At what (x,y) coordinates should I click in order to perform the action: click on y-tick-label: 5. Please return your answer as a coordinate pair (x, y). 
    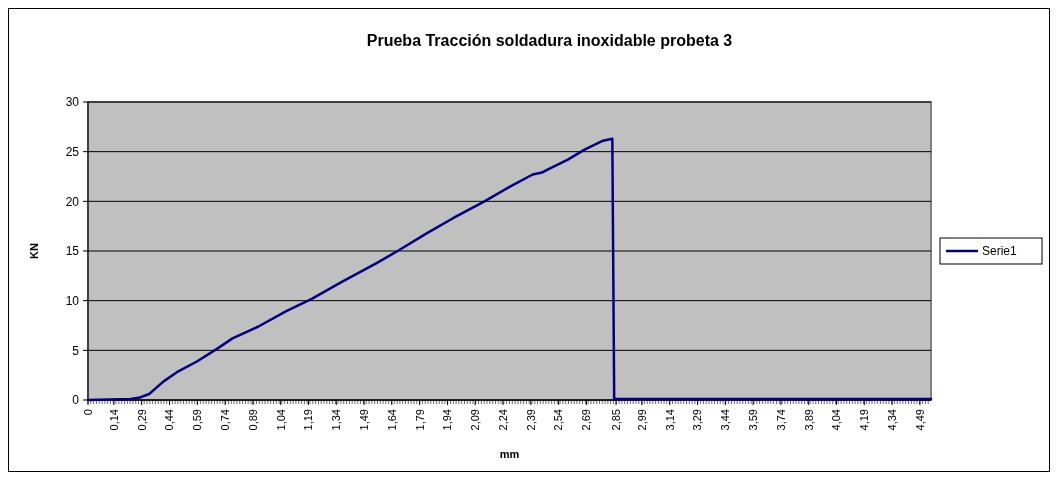
    Looking at the image, I should click on (76, 350).